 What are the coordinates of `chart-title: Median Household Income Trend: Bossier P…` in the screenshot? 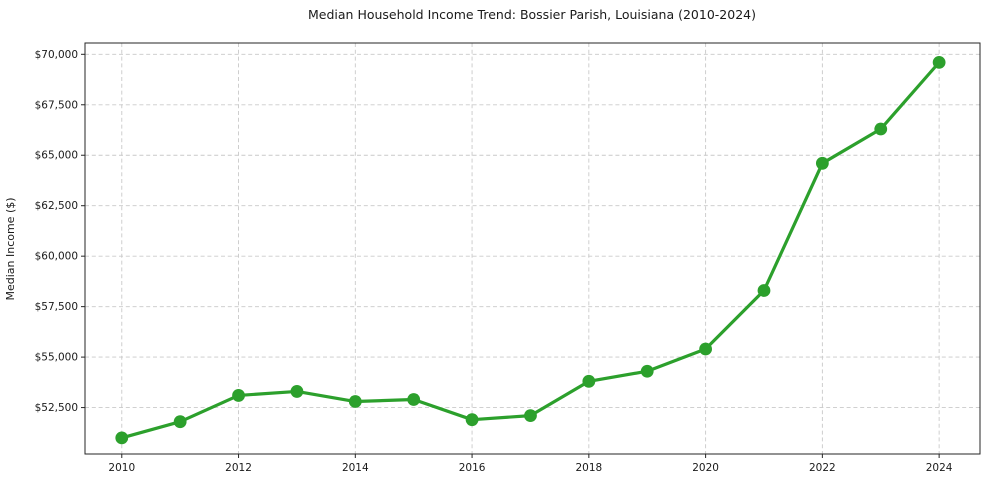 It's located at (532, 14).